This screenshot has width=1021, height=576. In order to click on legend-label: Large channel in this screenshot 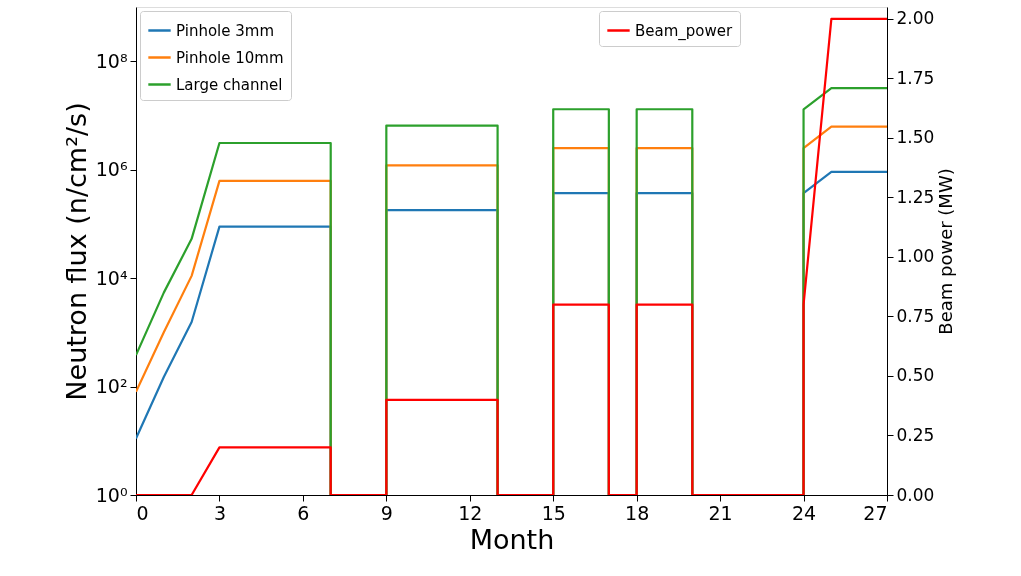, I will do `click(229, 84)`.